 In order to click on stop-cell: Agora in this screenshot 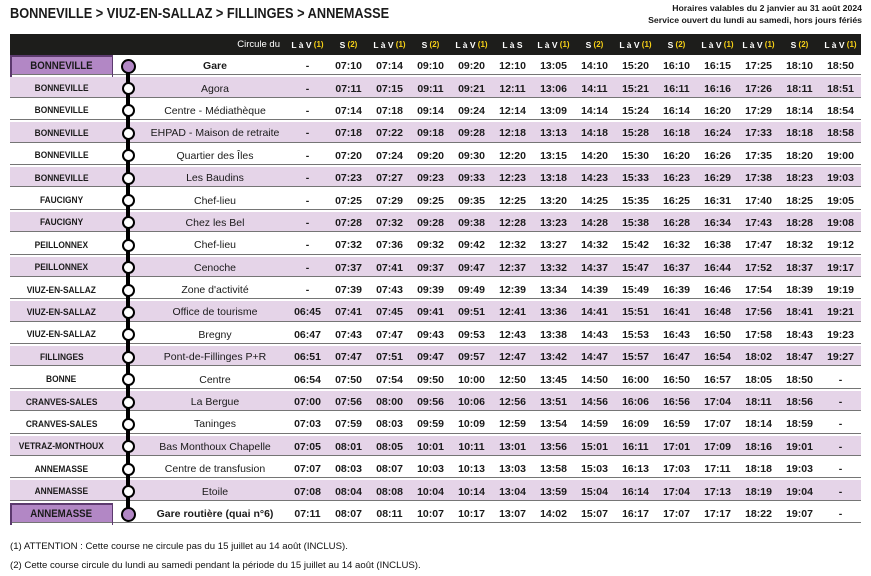, I will do `click(215, 88)`.